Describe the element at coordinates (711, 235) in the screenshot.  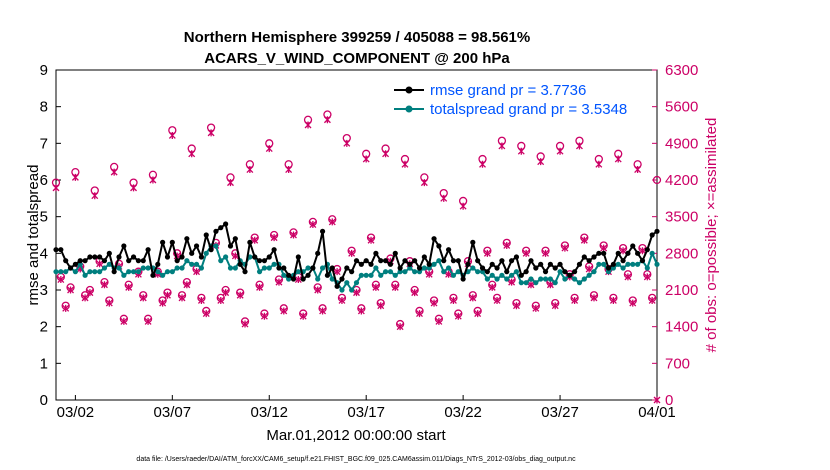
I see `y-axis-right-label: # of obs: o=possible; ×=assimilated` at that location.